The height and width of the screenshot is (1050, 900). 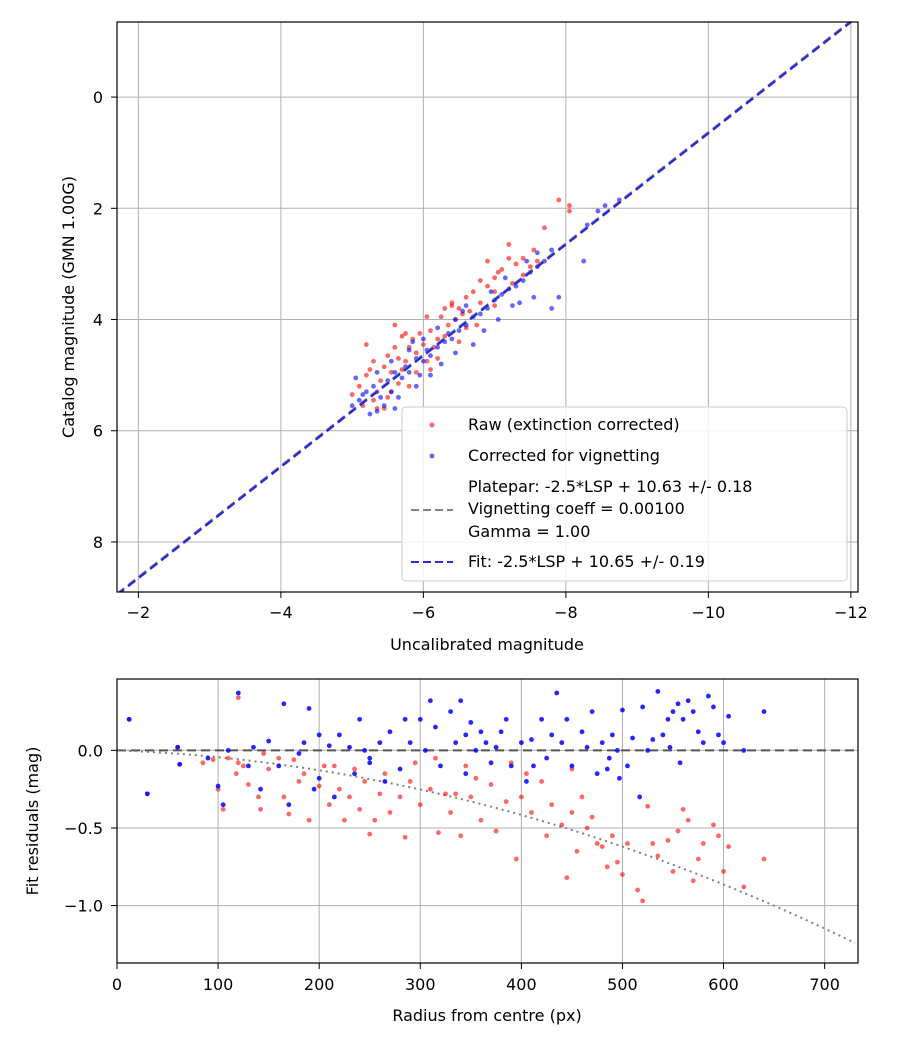 What do you see at coordinates (624, 494) in the screenshot?
I see `legend-box` at bounding box center [624, 494].